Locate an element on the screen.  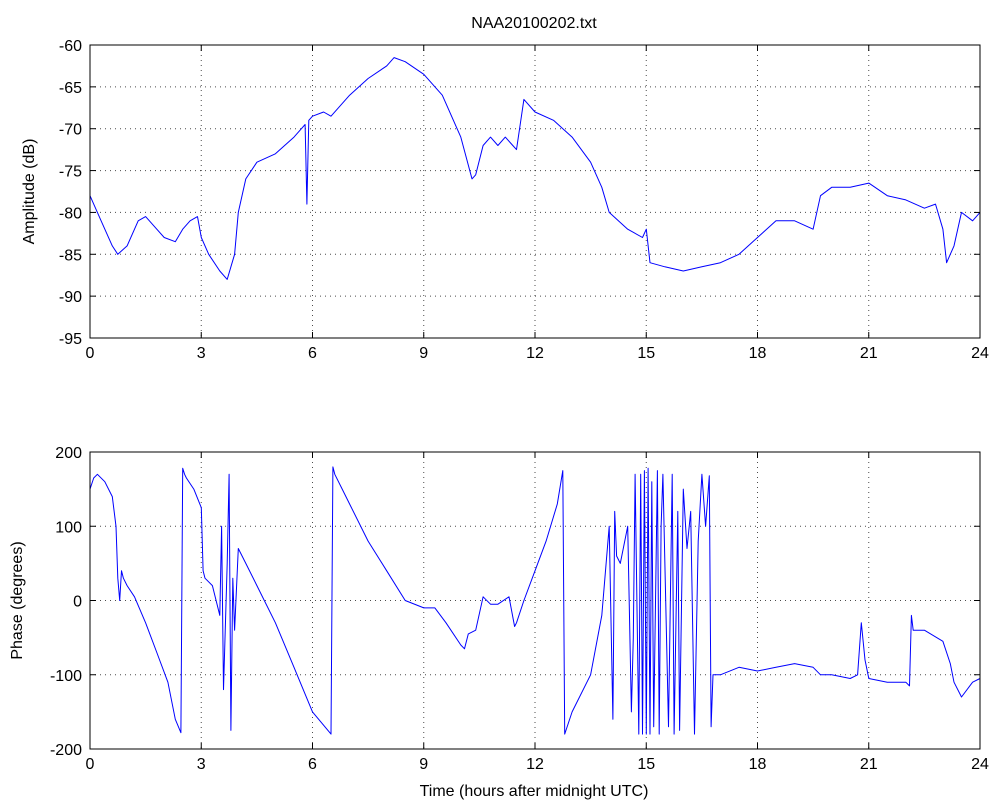
amplitude-x-tick-label: 3 is located at coordinates (201, 353).